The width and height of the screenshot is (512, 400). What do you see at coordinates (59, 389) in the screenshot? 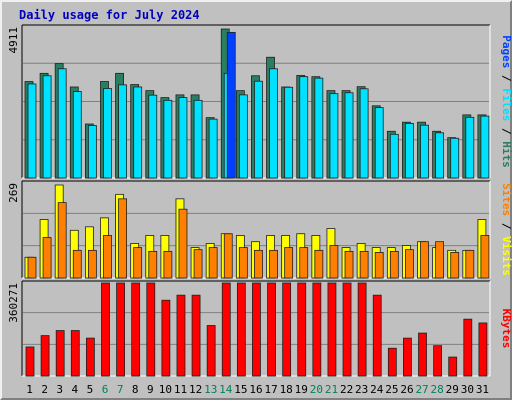
I see `x-tick-label-3: 3` at bounding box center [59, 389].